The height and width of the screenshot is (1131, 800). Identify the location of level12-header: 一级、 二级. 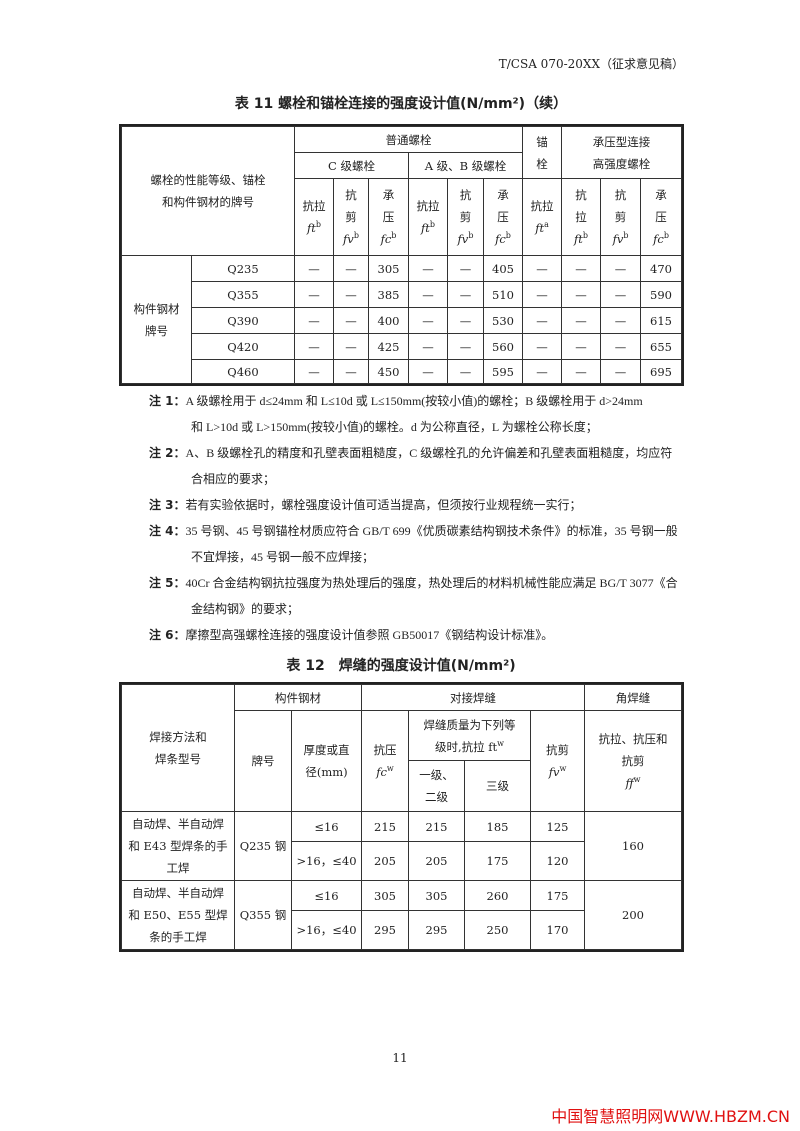
(436, 786).